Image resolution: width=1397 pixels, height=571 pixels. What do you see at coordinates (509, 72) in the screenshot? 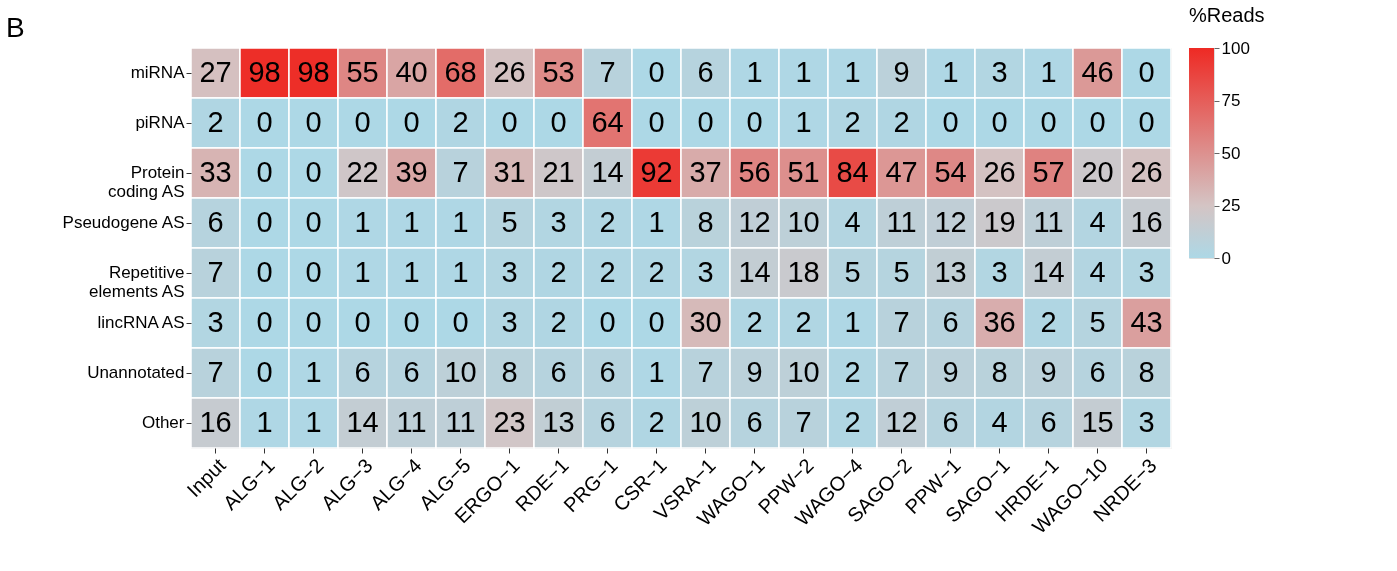
I see `data-label: 26` at bounding box center [509, 72].